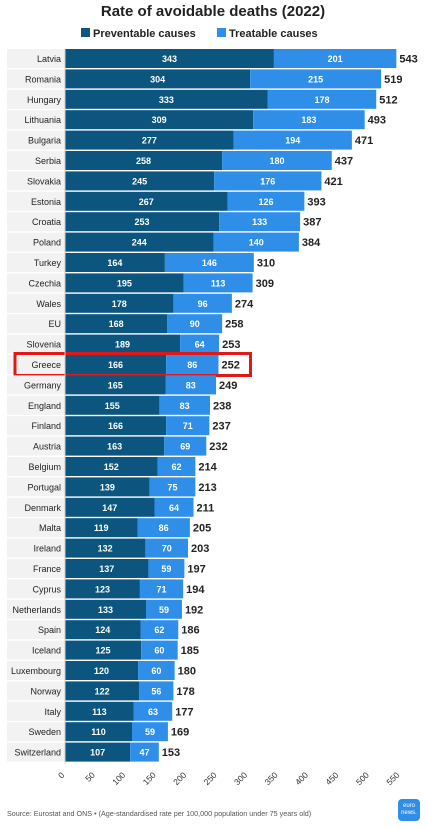  Describe the element at coordinates (192, 365) in the screenshot. I see `value-label-treatable: 86` at that location.